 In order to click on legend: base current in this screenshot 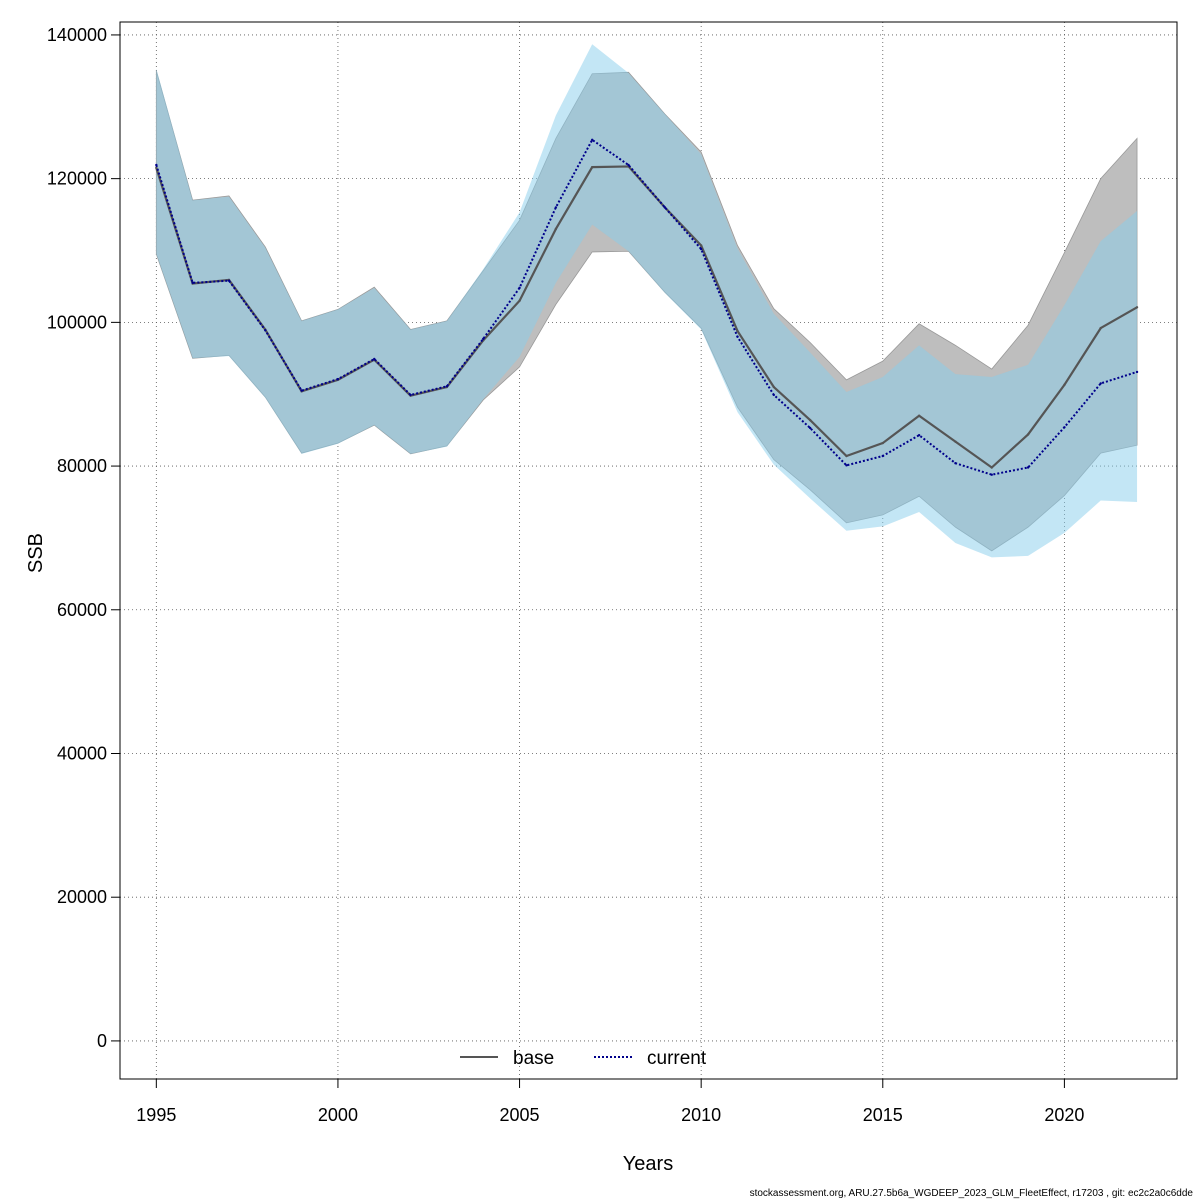, I will do `click(583, 1058)`.